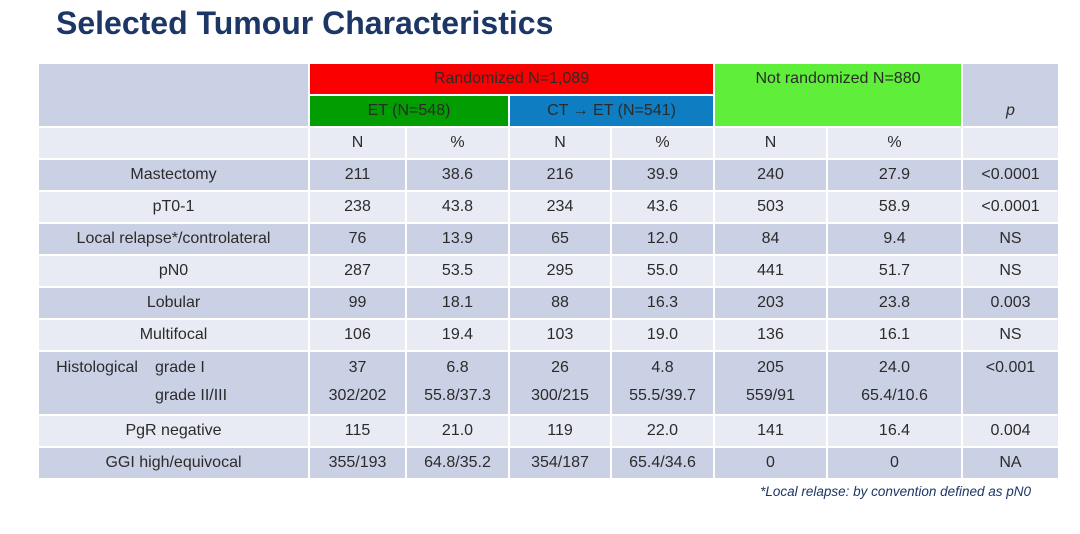  What do you see at coordinates (173, 239) in the screenshot?
I see `row-label: Local relapse*/controlateral` at bounding box center [173, 239].